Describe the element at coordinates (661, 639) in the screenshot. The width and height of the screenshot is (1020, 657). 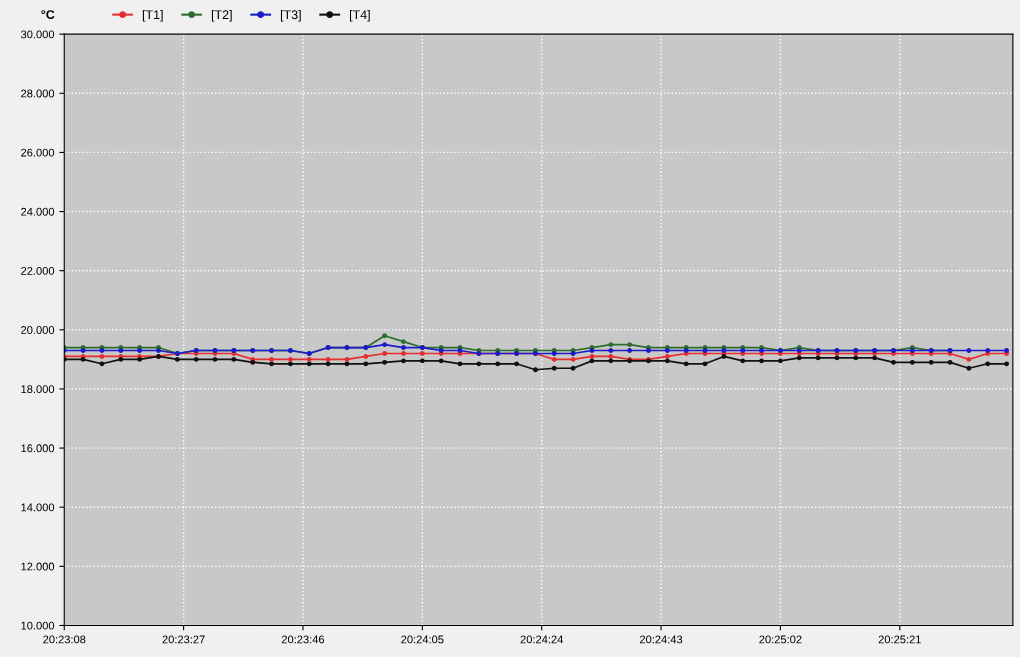
I see `x-tick-label: 20:24:43` at that location.